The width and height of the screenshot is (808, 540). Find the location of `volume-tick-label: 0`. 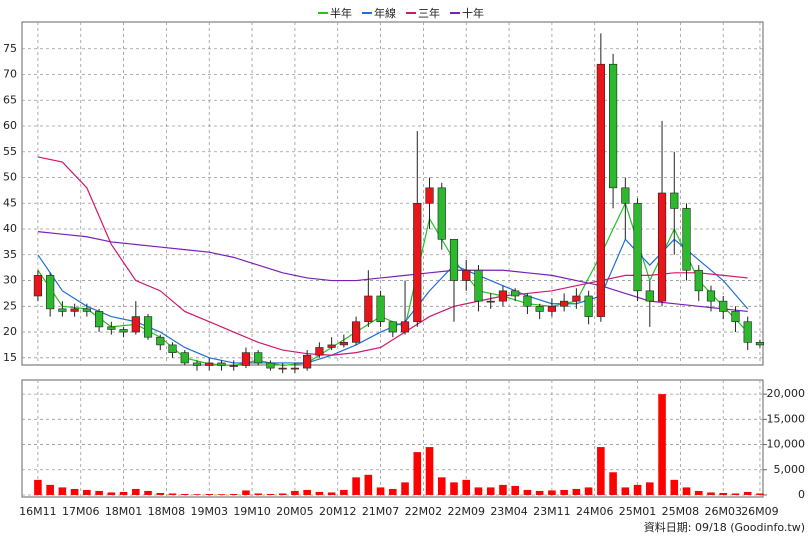

volume-tick-label: 0 is located at coordinates (801, 494).